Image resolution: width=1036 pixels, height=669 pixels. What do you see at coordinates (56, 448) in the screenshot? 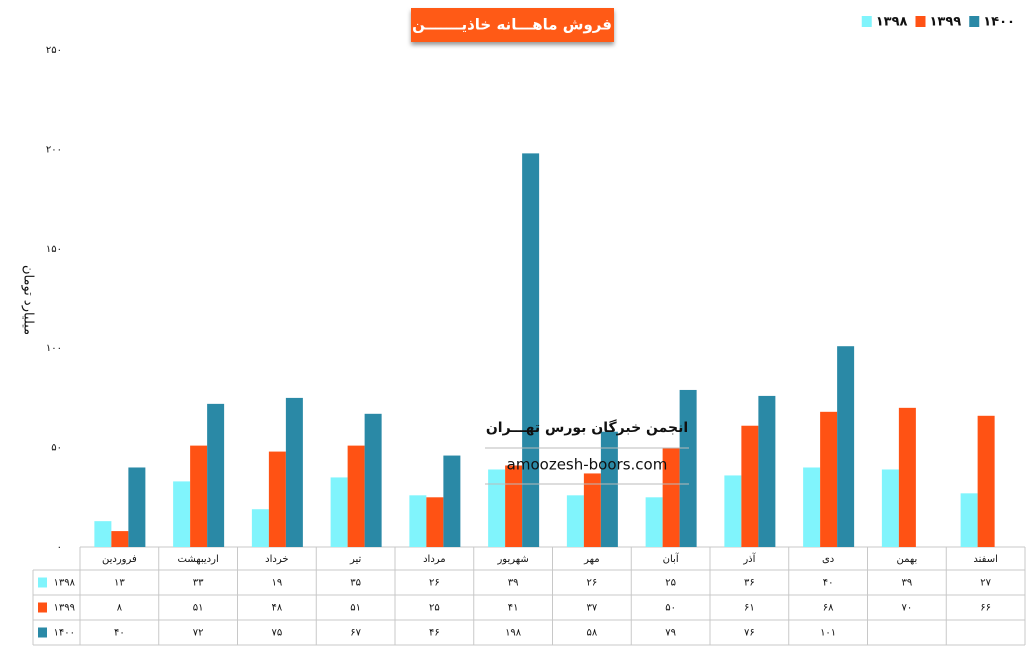
I see `y-tick-label: ۵۰` at bounding box center [56, 448].